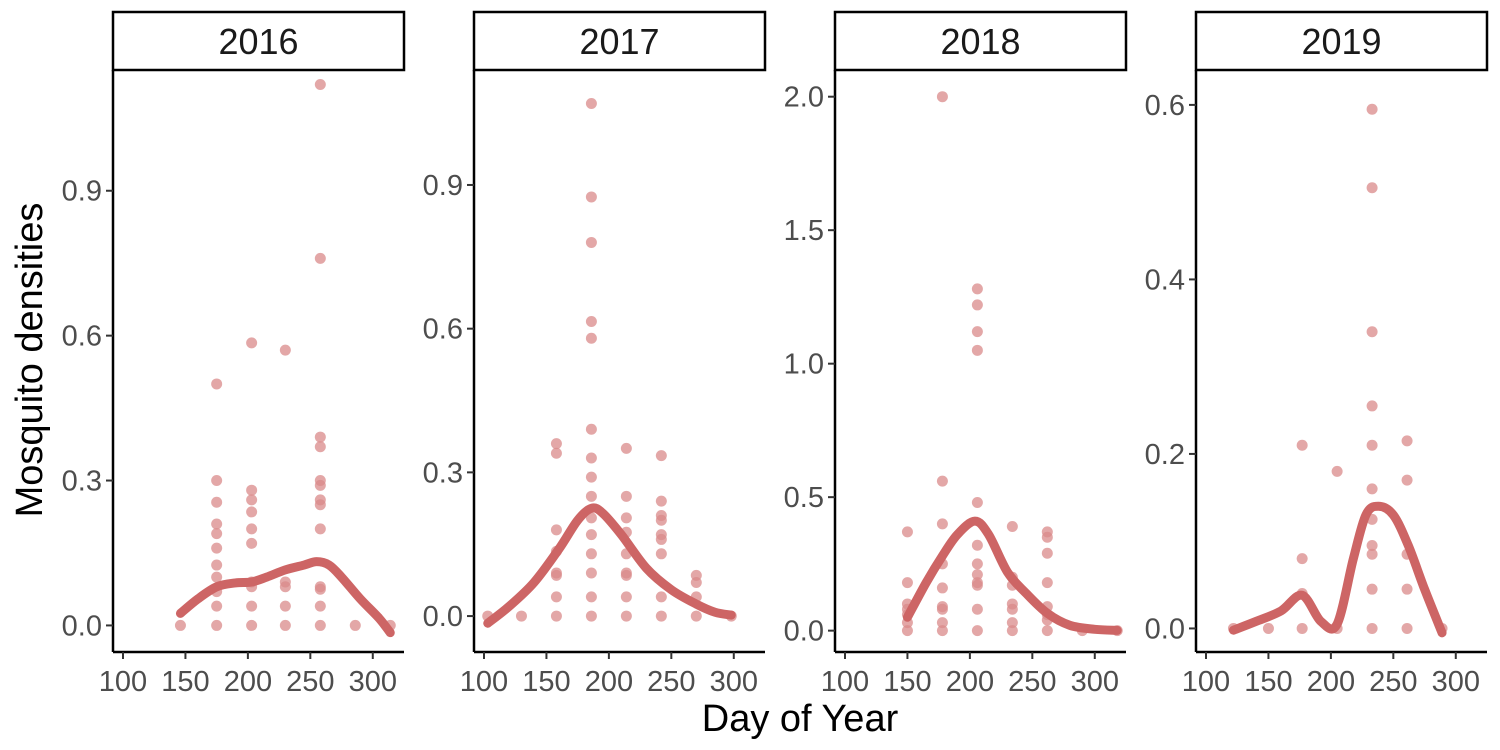 This screenshot has width=1500, height=750. I want to click on x-axis-title: Day of Year, so click(800, 719).